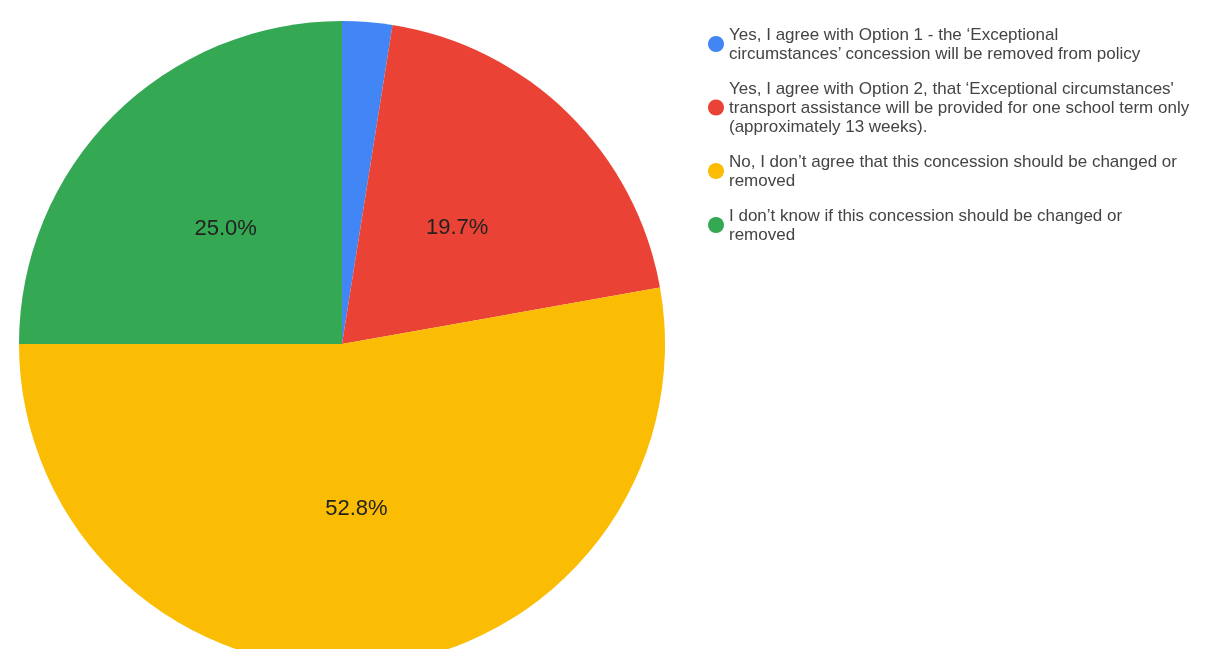 The width and height of the screenshot is (1216, 657). Describe the element at coordinates (955, 171) in the screenshot. I see `legend-label: No, I don’t agree that this concession should be changed or removed` at that location.